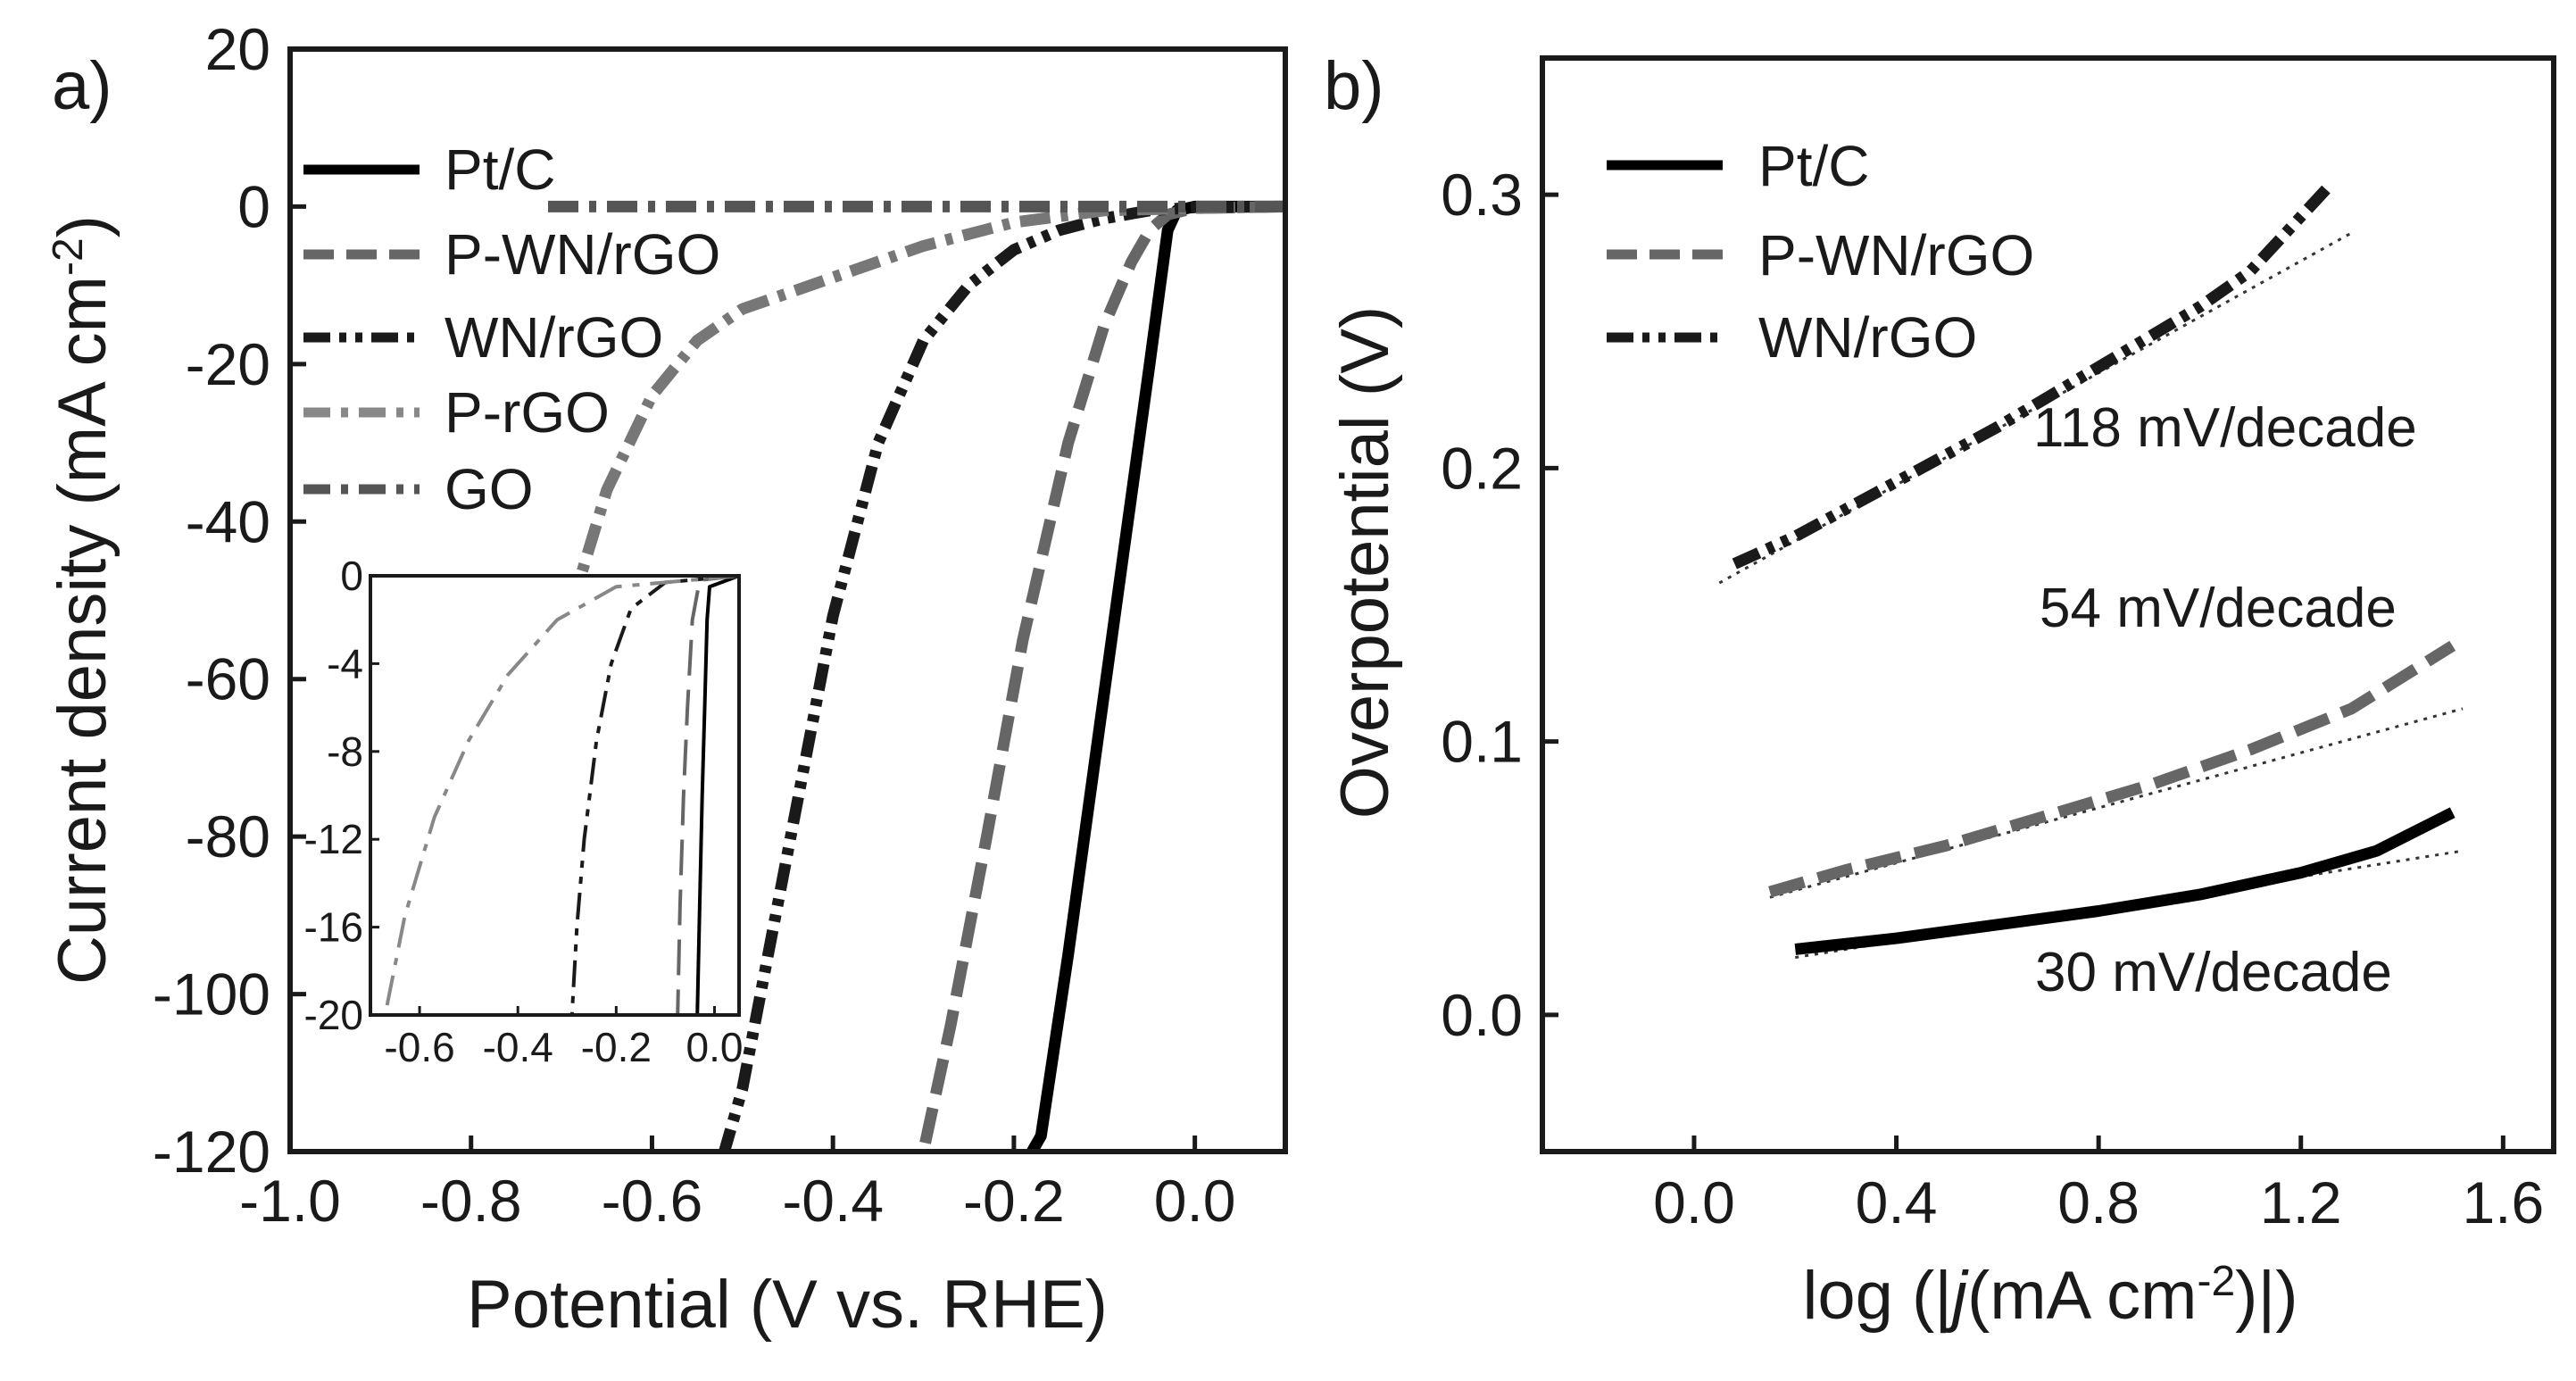  Describe the element at coordinates (1482, 742) in the screenshot. I see `panel-b-y-tick-label: 0.1` at that location.